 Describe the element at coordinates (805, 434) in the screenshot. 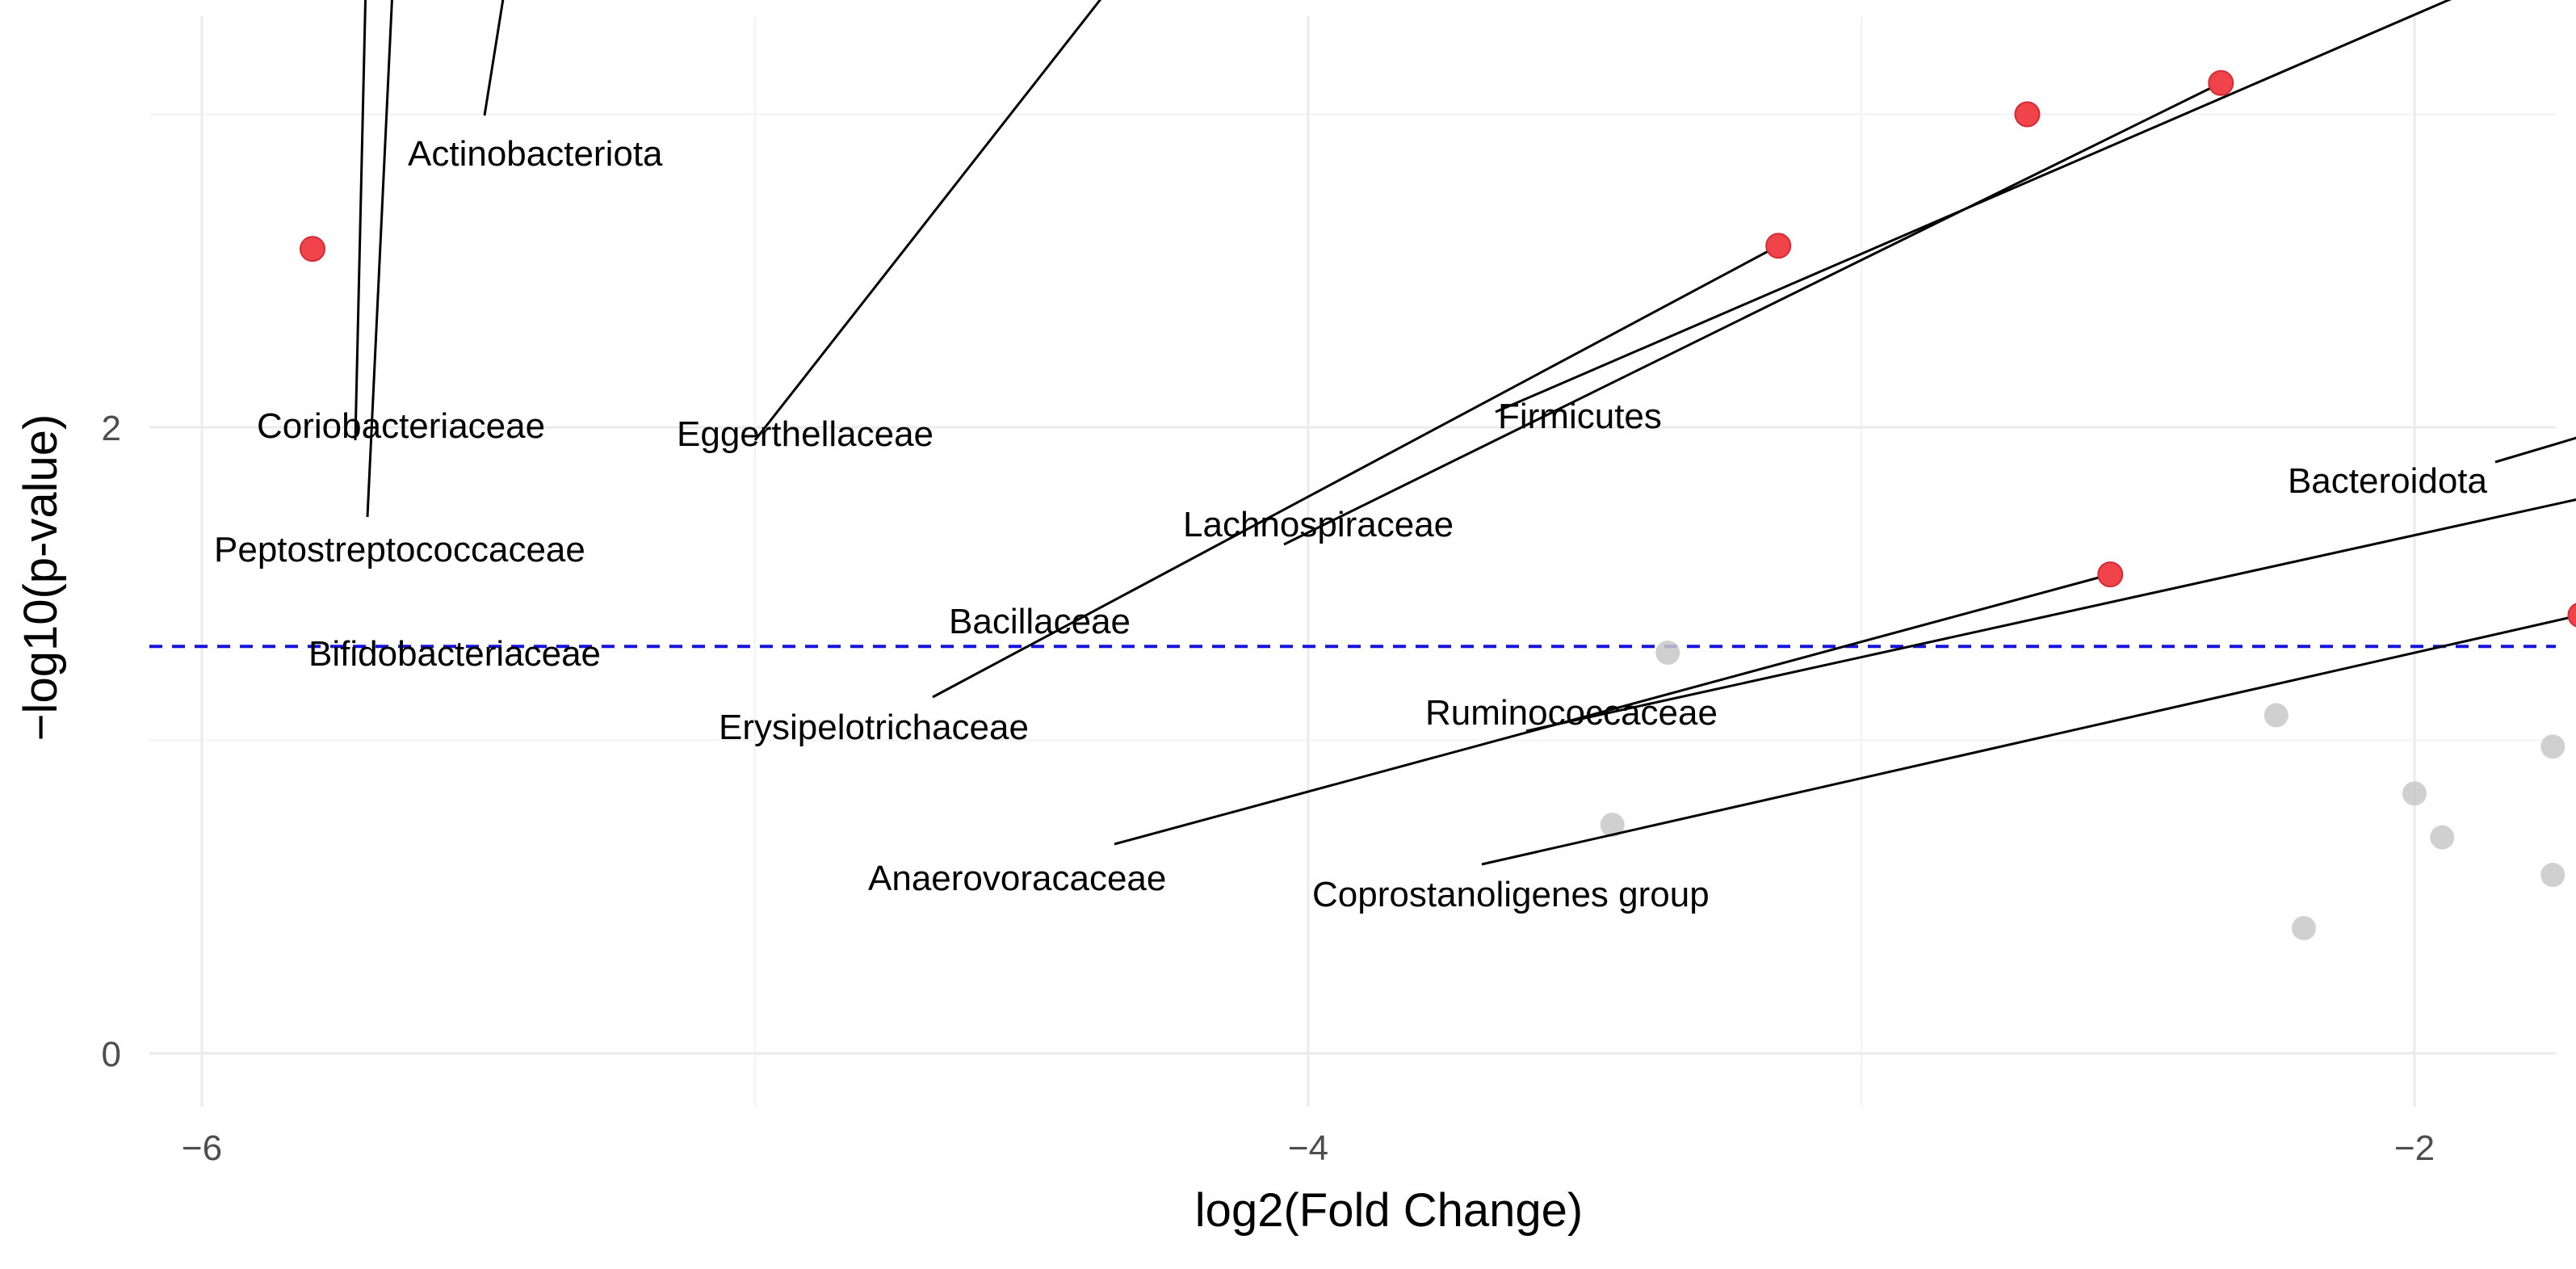

I see `point-label: Eggerthellaceae` at that location.